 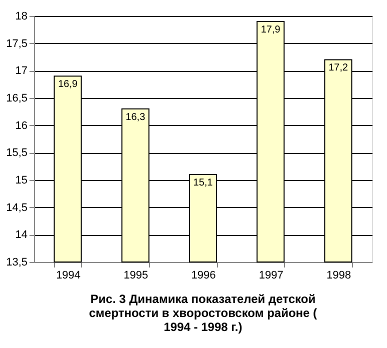 I want to click on x-tick-label: 1996, so click(x=203, y=276).